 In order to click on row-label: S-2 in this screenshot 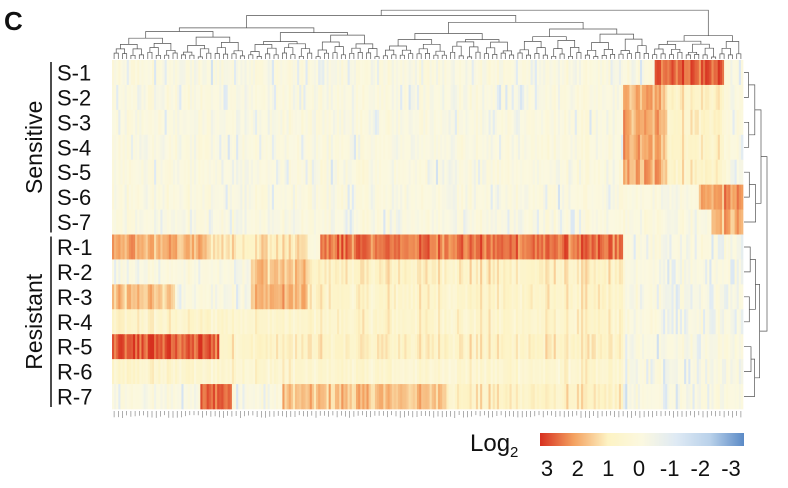, I will do `click(74, 97)`.